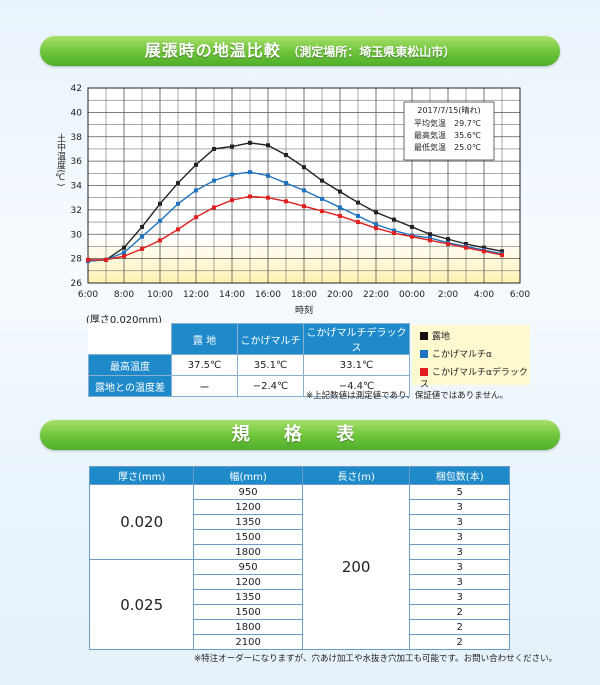 The height and width of the screenshot is (685, 600). Describe the element at coordinates (430, 147) in the screenshot. I see `annotation-label: 最低気温` at that location.